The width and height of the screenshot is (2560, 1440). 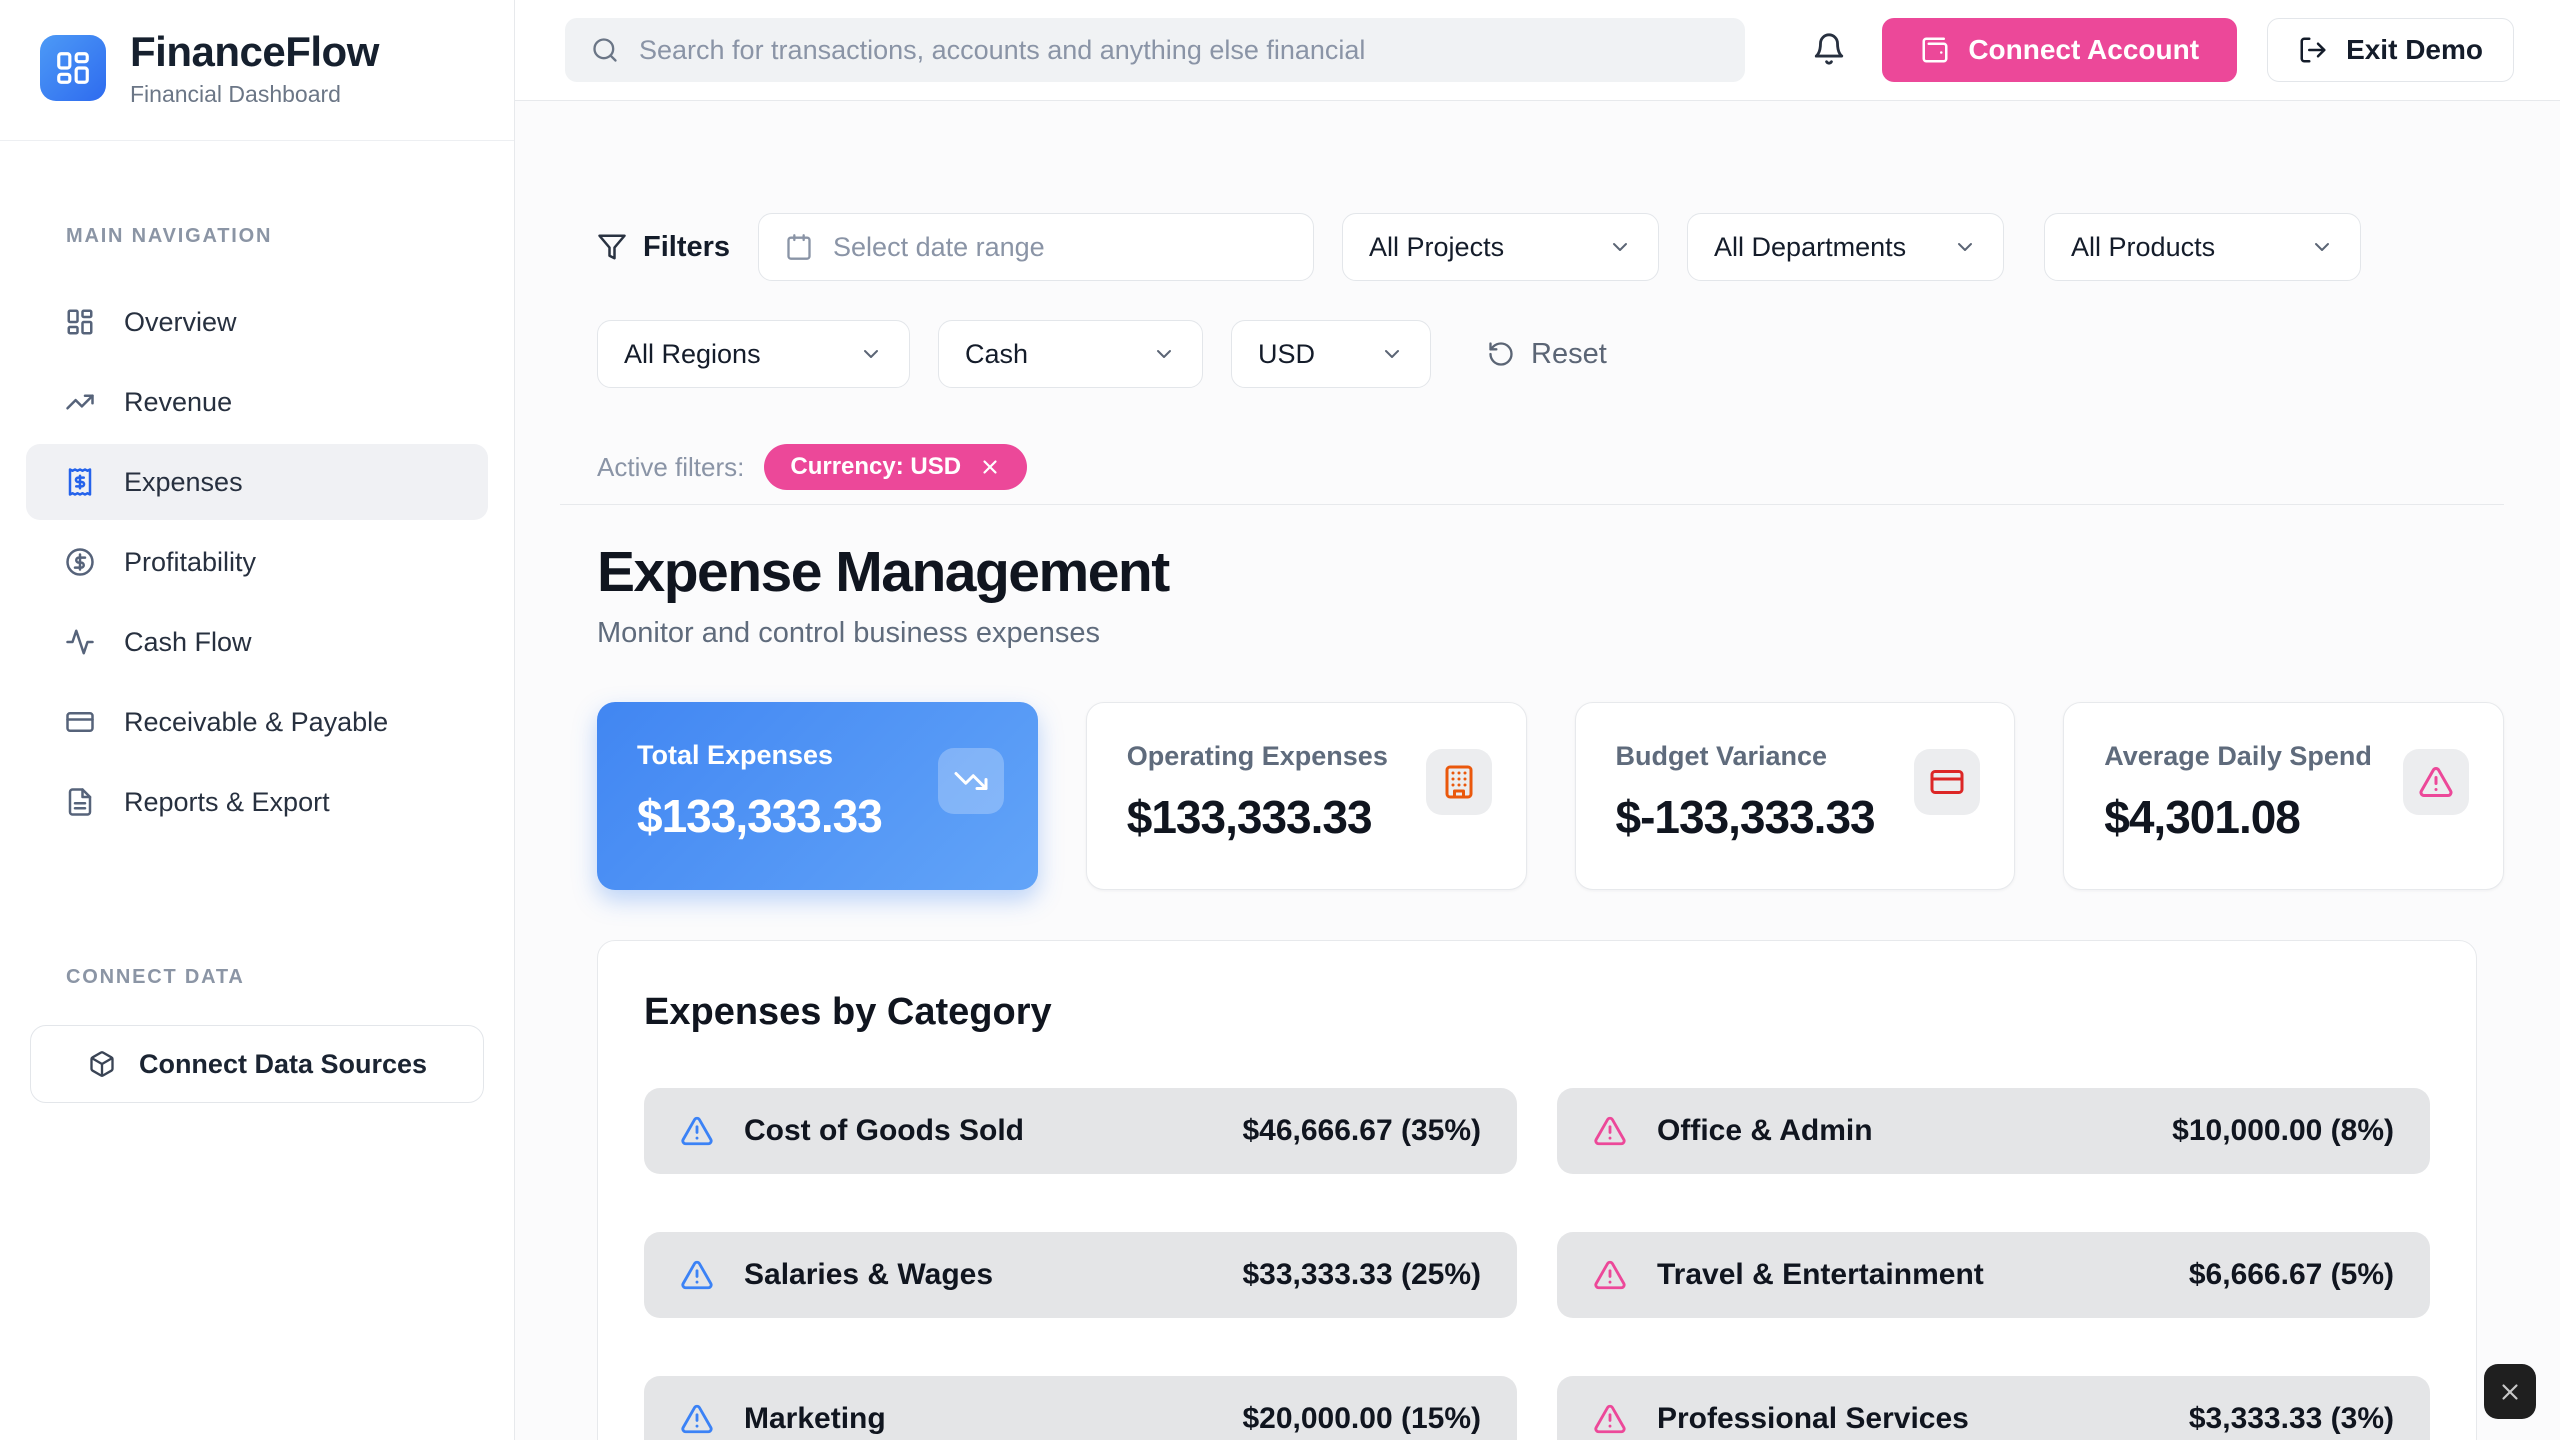 I want to click on active-filter-chip-currency: Currency: USD, so click(x=896, y=467).